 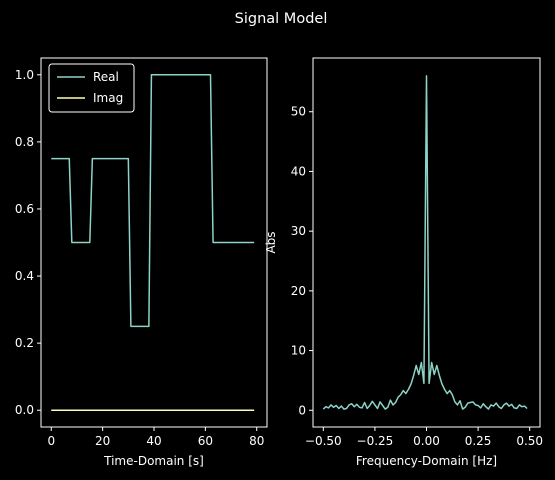 I want to click on frequency-domain-ytick-label: 40, so click(x=298, y=171).